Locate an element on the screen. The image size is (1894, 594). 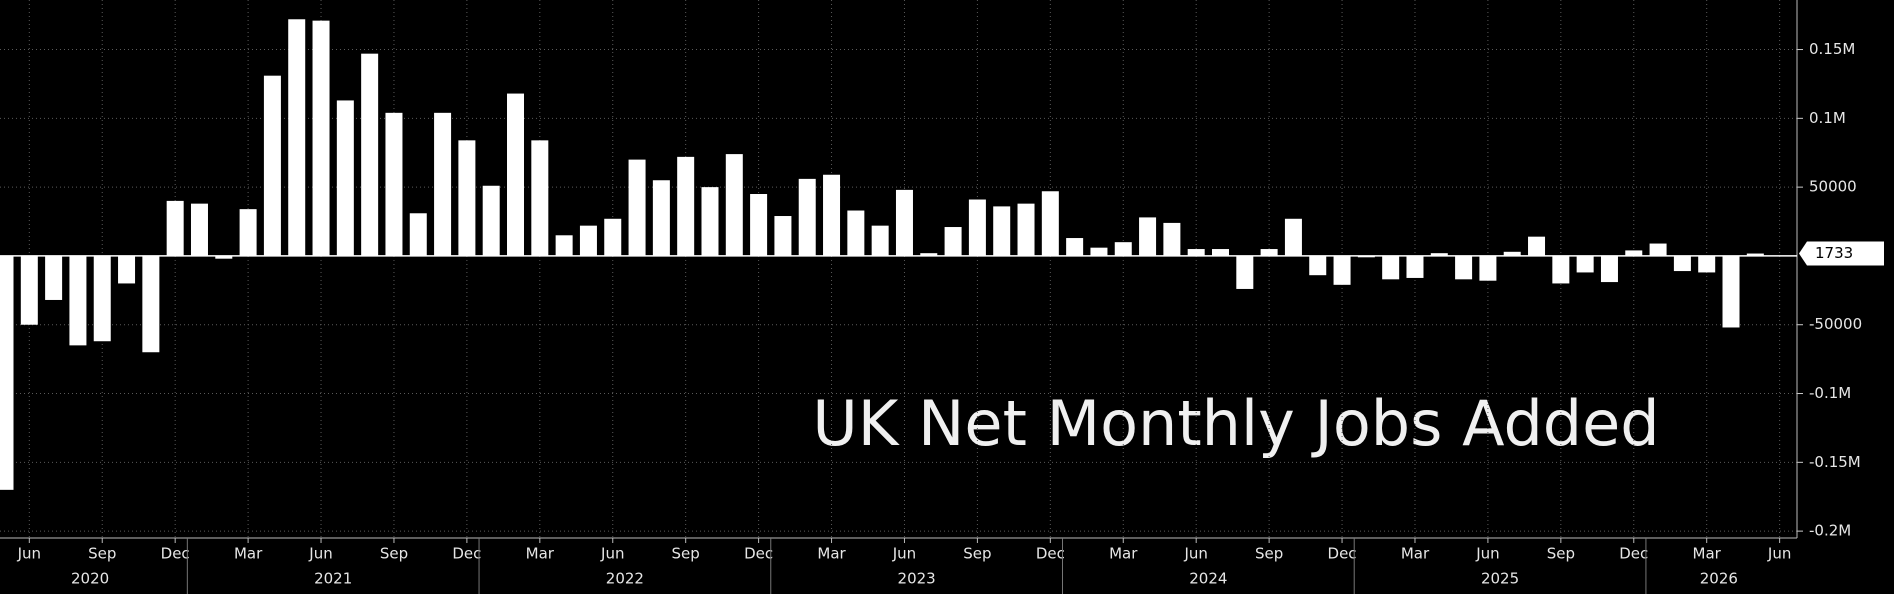
y-tick-label: -0.2M is located at coordinates (1830, 531).